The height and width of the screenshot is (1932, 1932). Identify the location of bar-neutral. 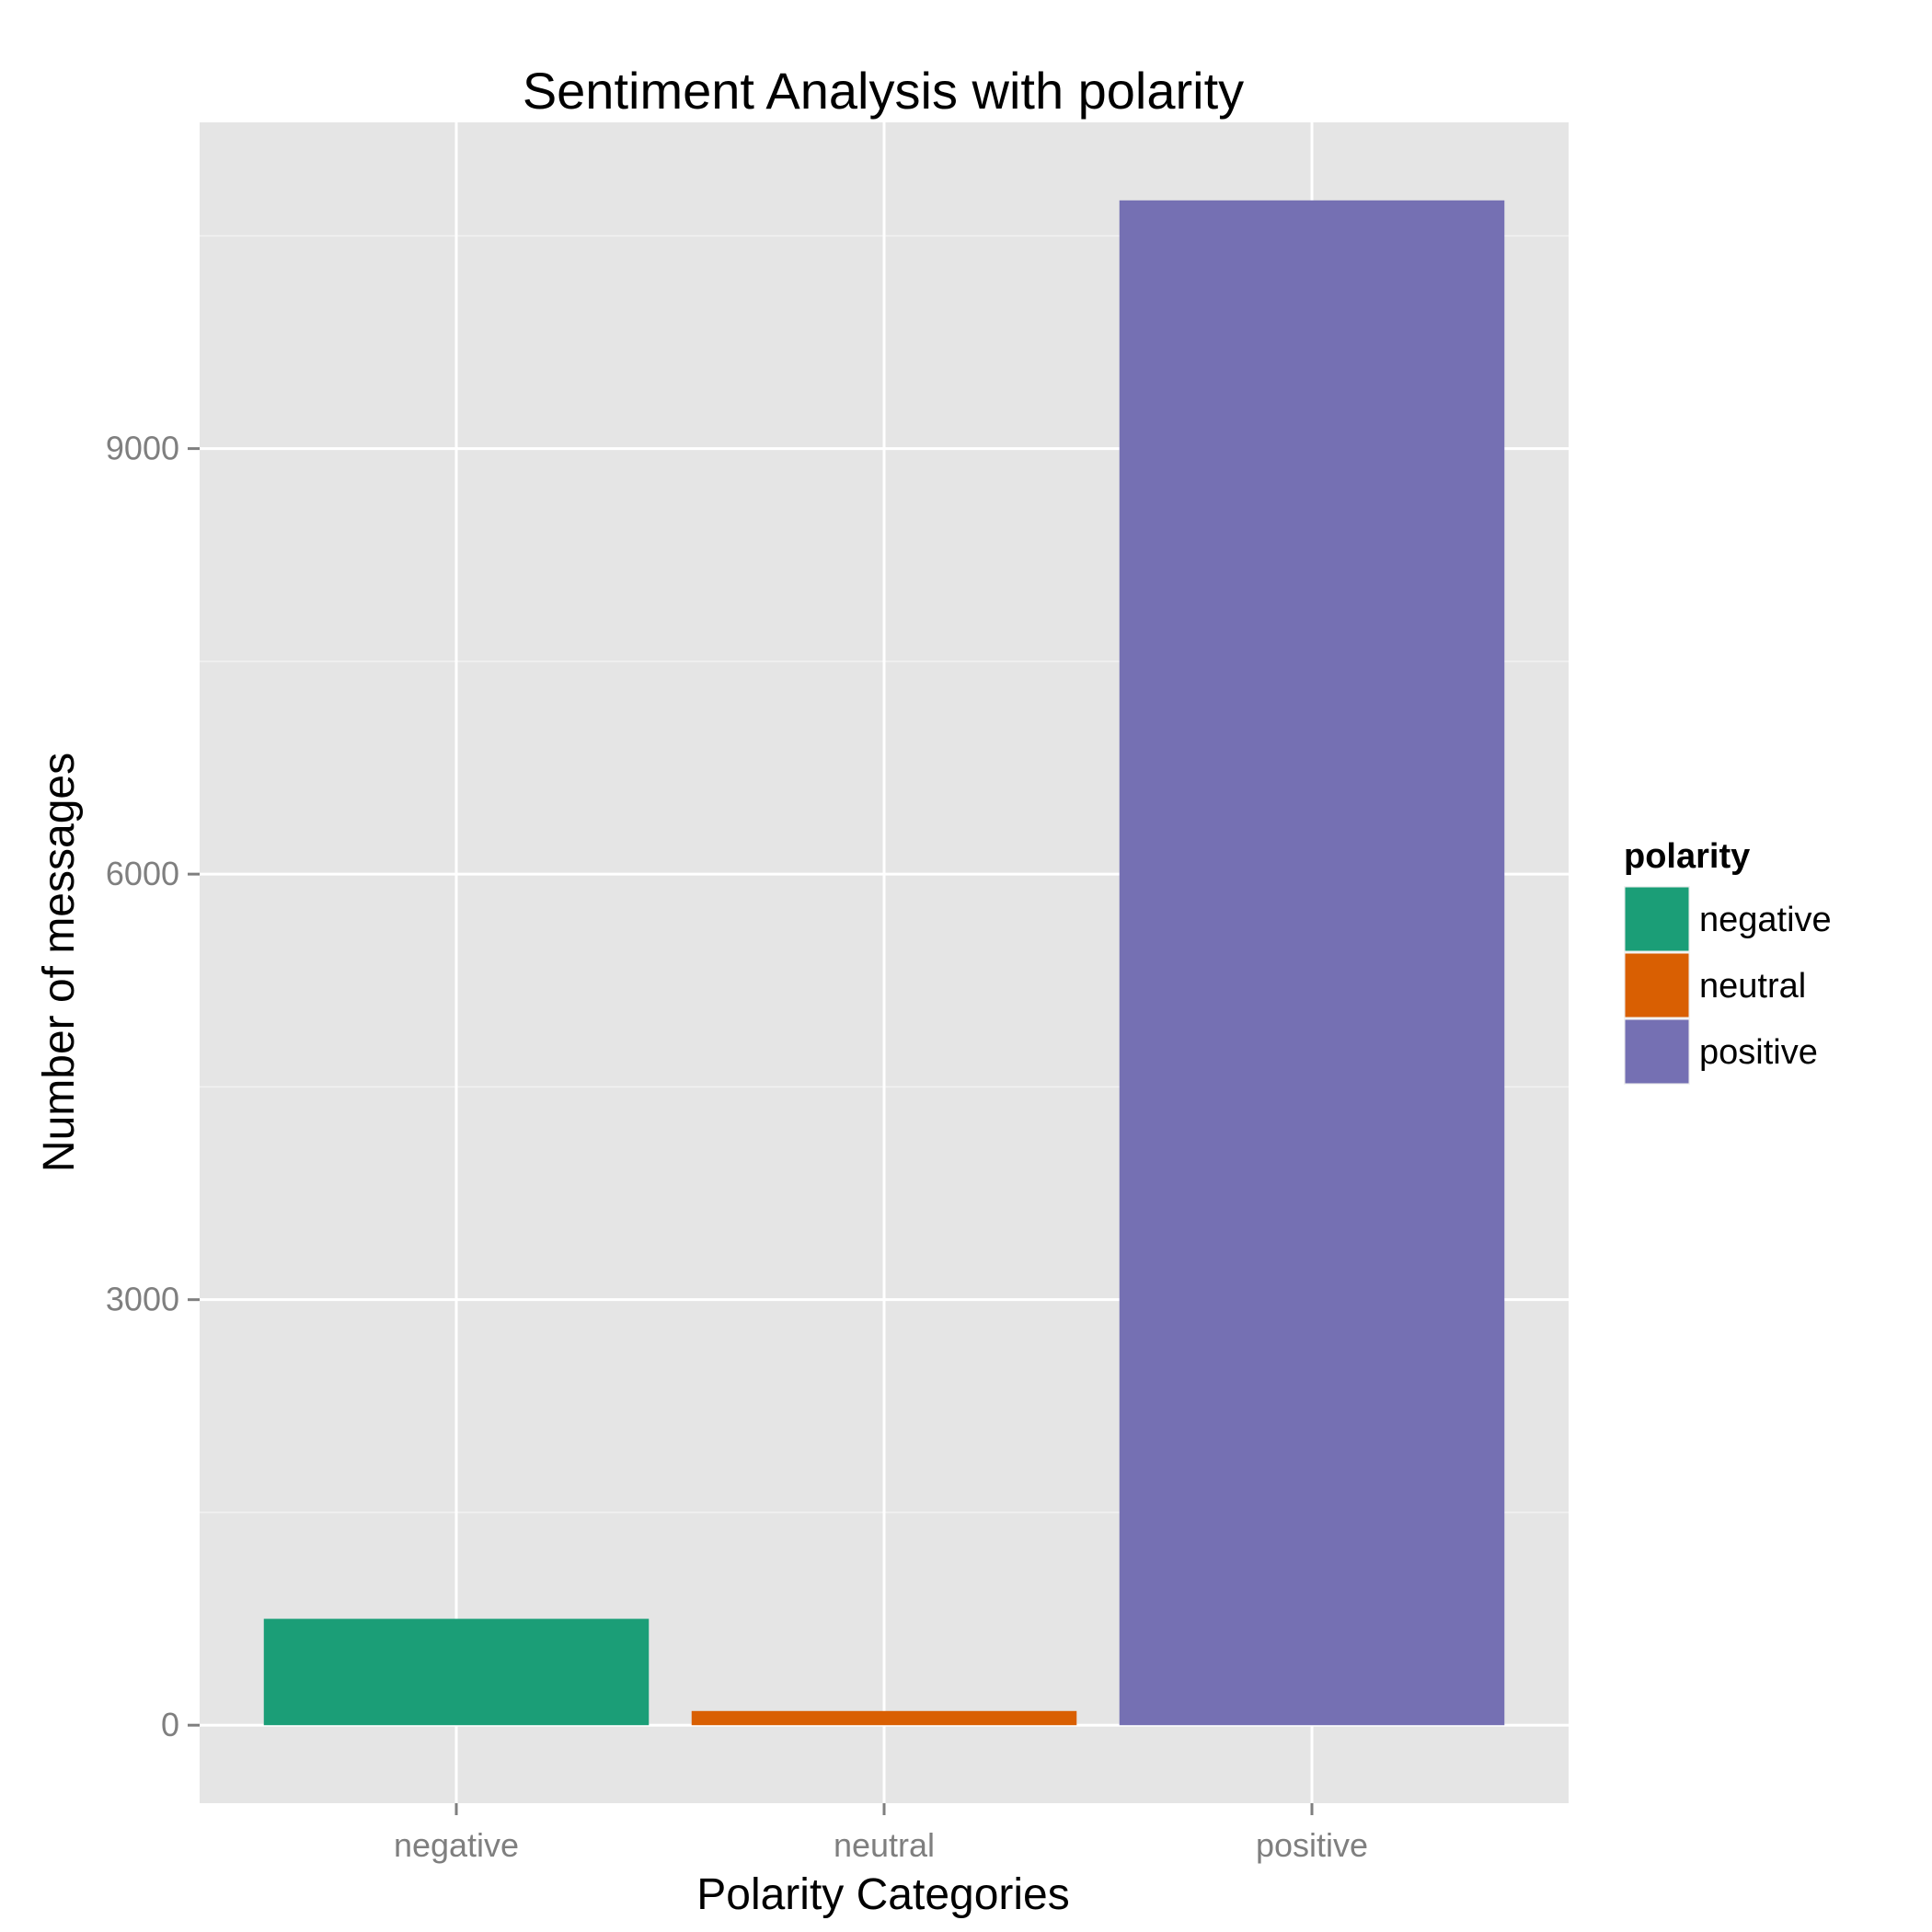
(884, 1718).